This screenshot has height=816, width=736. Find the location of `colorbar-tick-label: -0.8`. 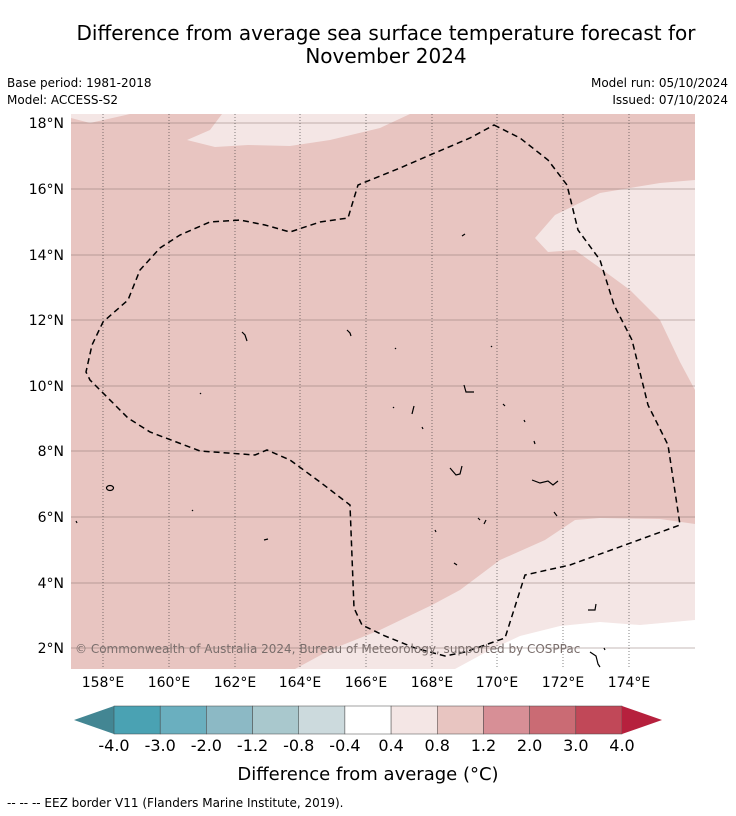

colorbar-tick-label: -0.8 is located at coordinates (298, 745).